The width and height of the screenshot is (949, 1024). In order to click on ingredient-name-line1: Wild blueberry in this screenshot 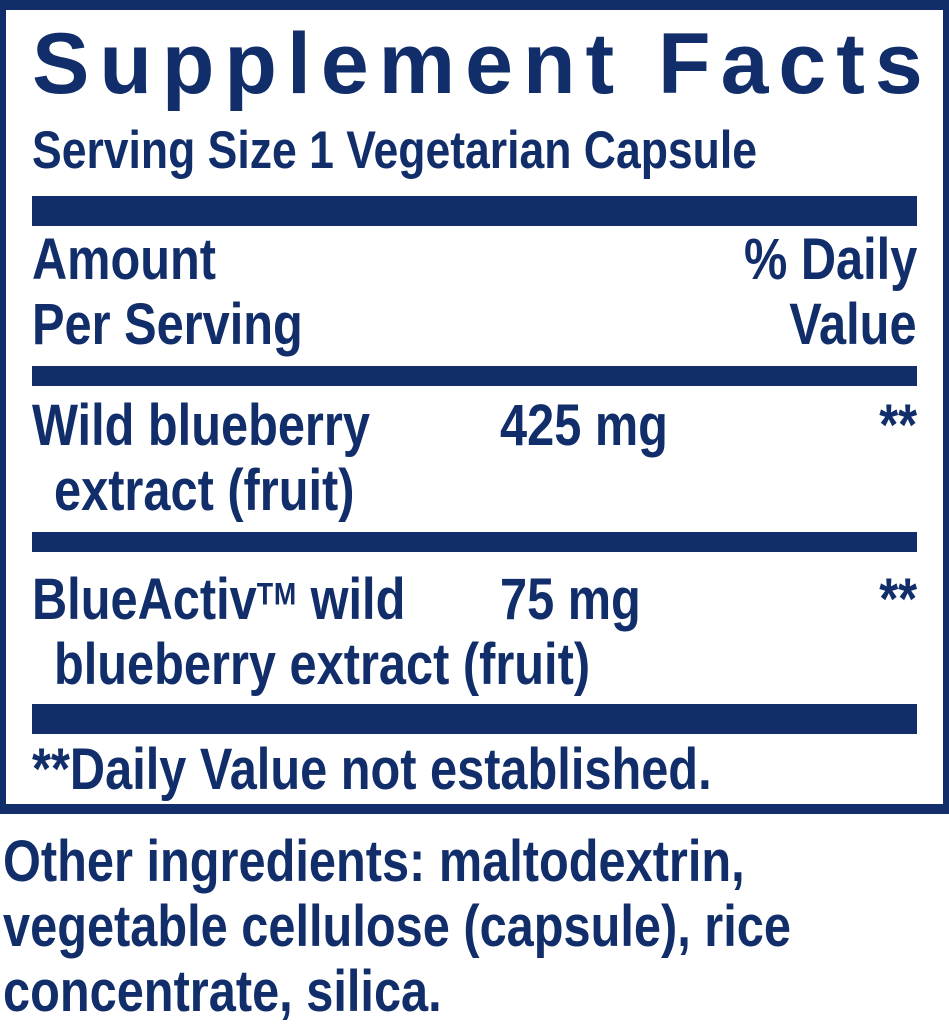, I will do `click(201, 425)`.